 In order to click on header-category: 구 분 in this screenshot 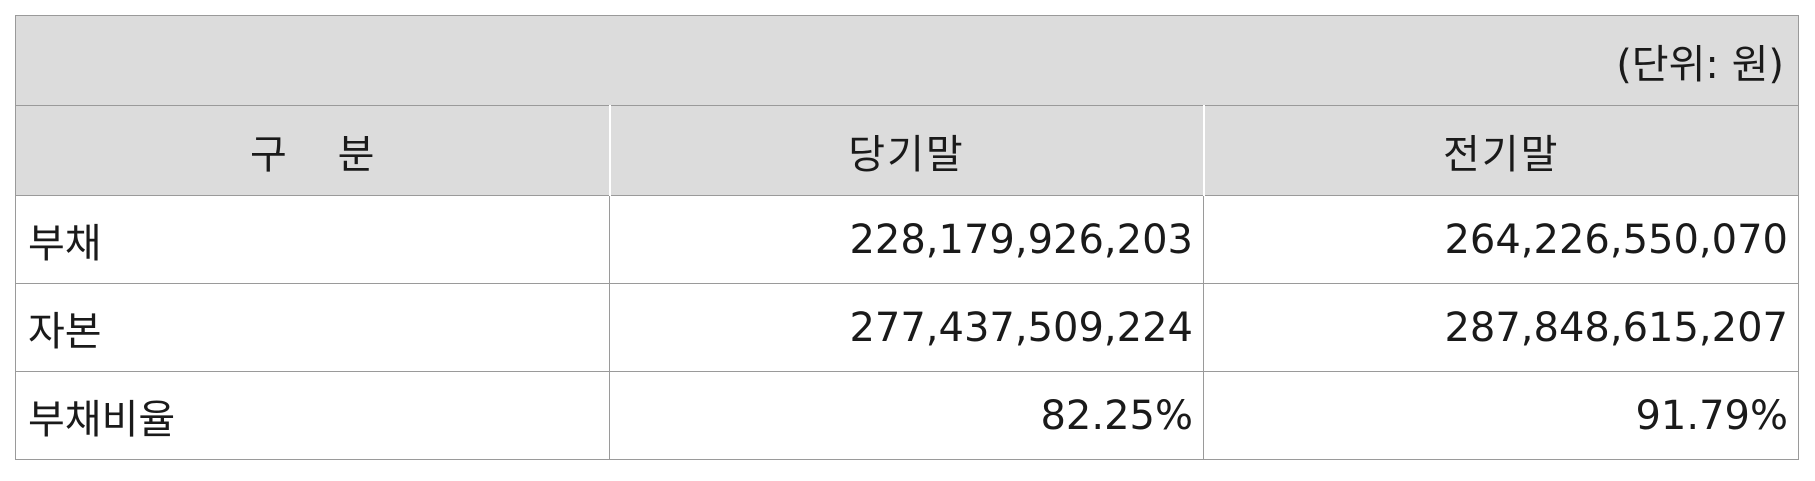, I will do `click(312, 150)`.